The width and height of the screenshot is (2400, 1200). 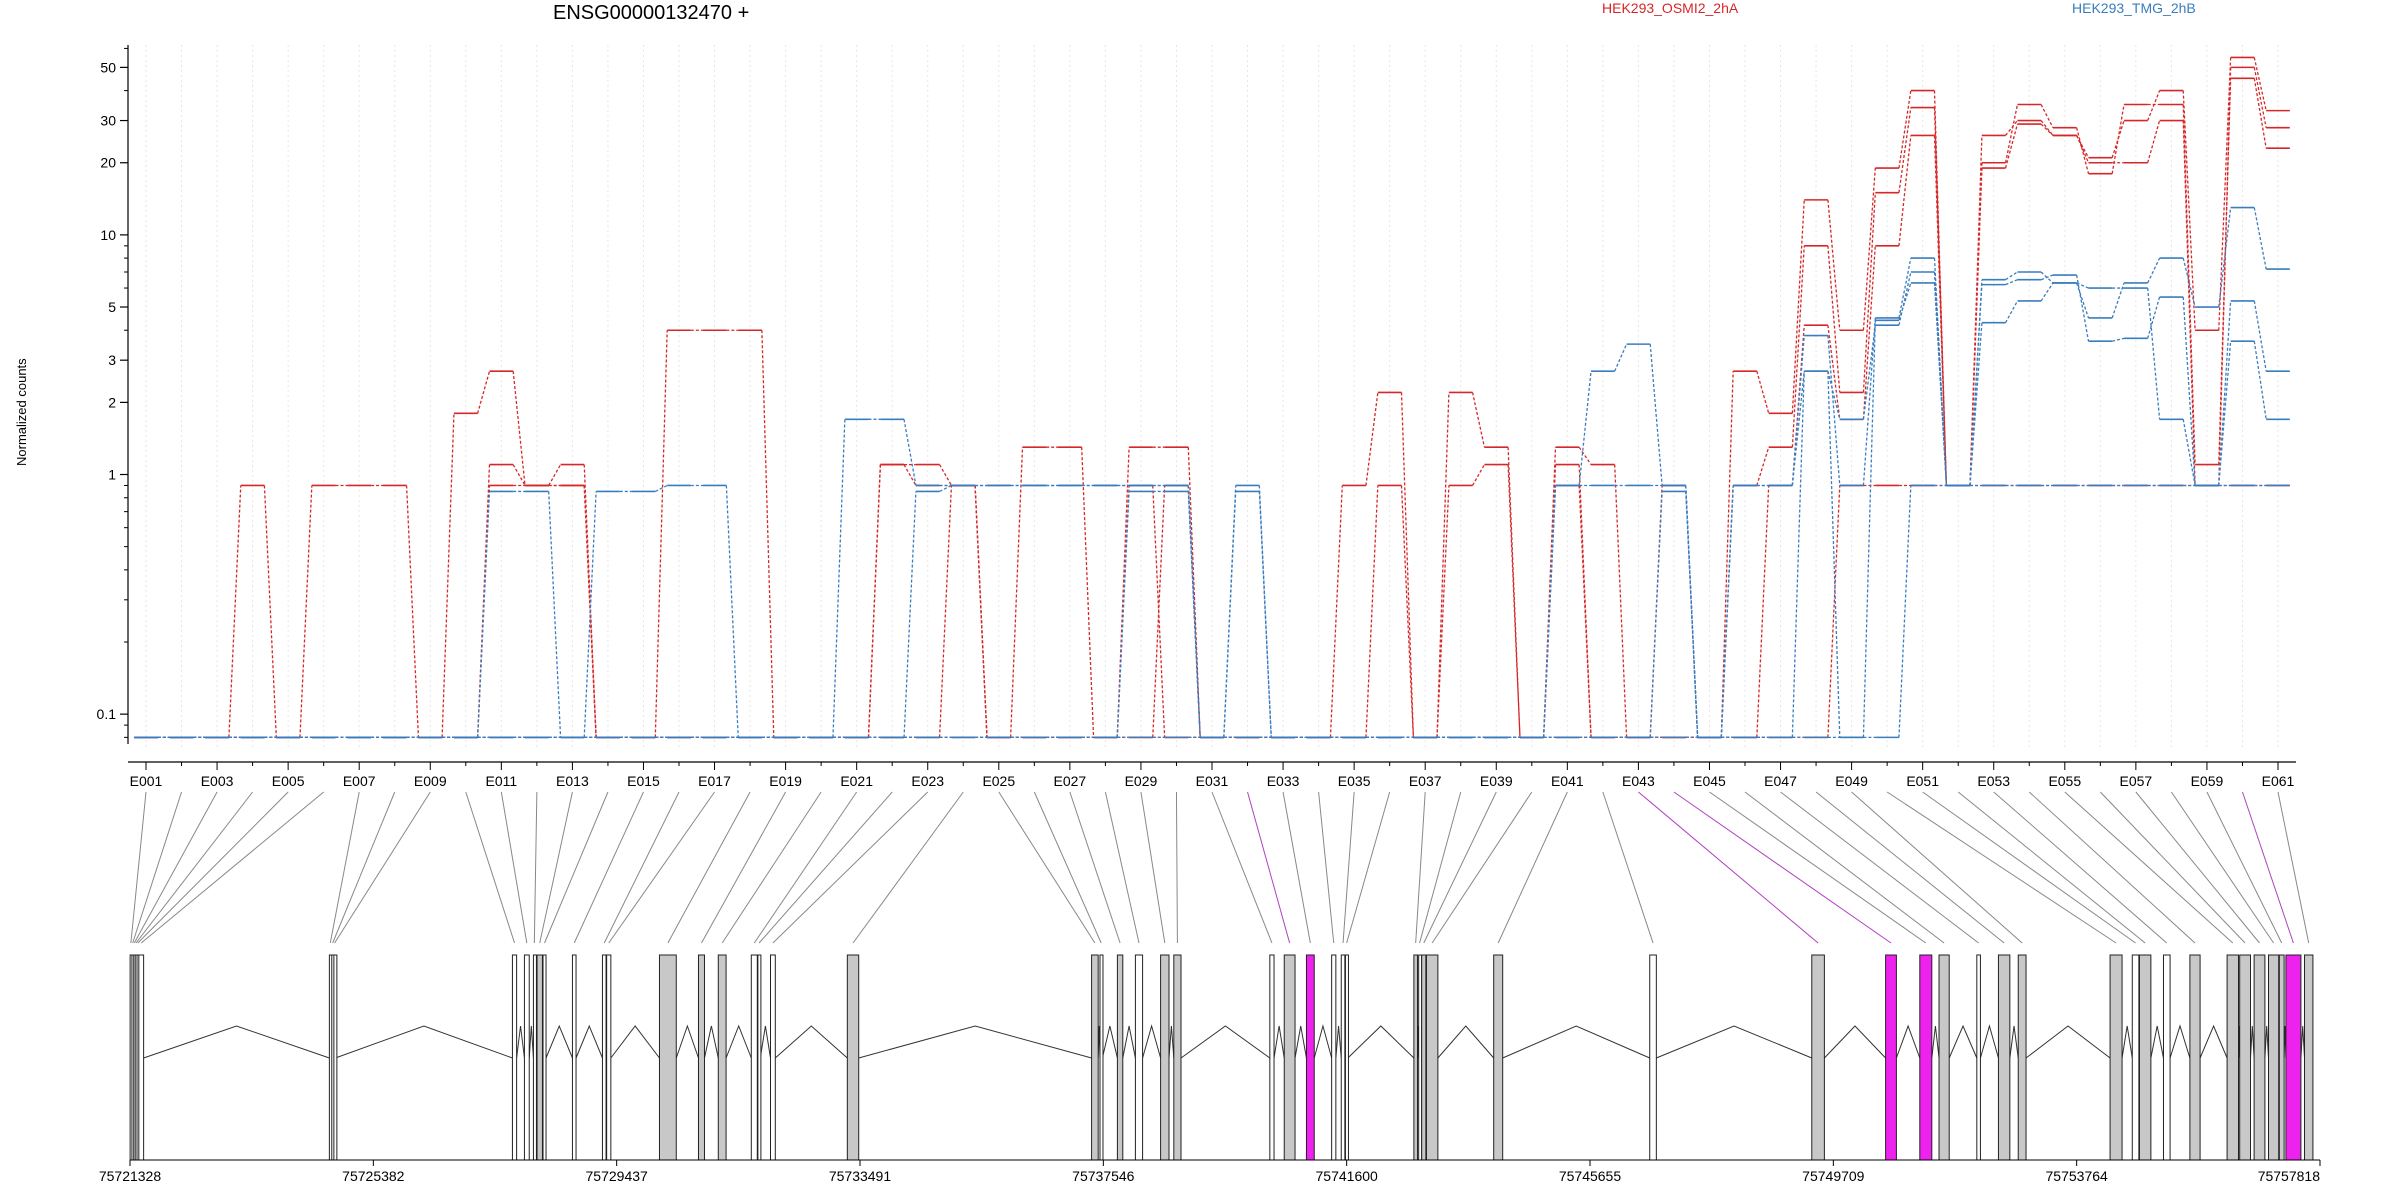 What do you see at coordinates (1993, 781) in the screenshot?
I see `x-tick-label: E053` at bounding box center [1993, 781].